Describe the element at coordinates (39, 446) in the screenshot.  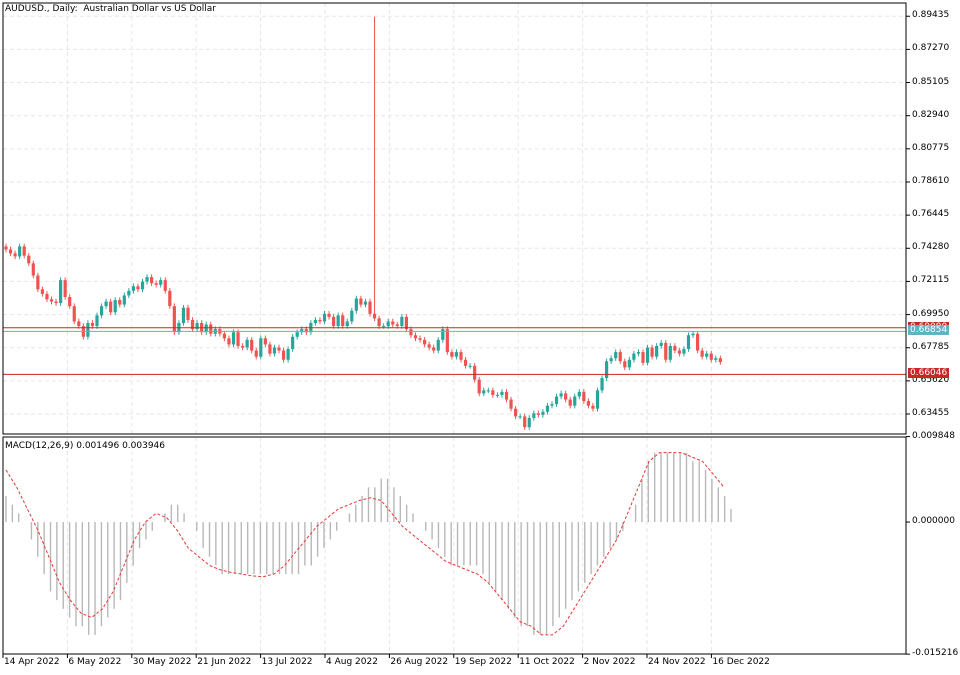
I see `macd-indicator-label: MACD(12,26,9)` at that location.